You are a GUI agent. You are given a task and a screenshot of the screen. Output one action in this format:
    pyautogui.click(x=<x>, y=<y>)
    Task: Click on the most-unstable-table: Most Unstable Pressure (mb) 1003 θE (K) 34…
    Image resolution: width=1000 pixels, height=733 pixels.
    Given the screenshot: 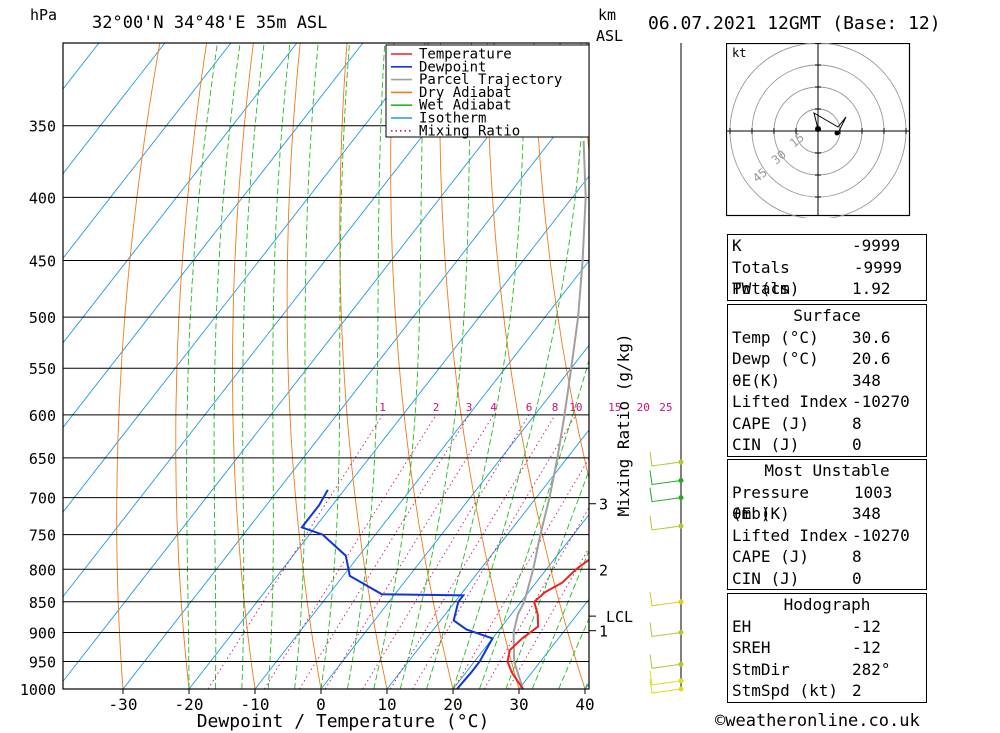 What is the action you would take?
    pyautogui.click(x=827, y=524)
    